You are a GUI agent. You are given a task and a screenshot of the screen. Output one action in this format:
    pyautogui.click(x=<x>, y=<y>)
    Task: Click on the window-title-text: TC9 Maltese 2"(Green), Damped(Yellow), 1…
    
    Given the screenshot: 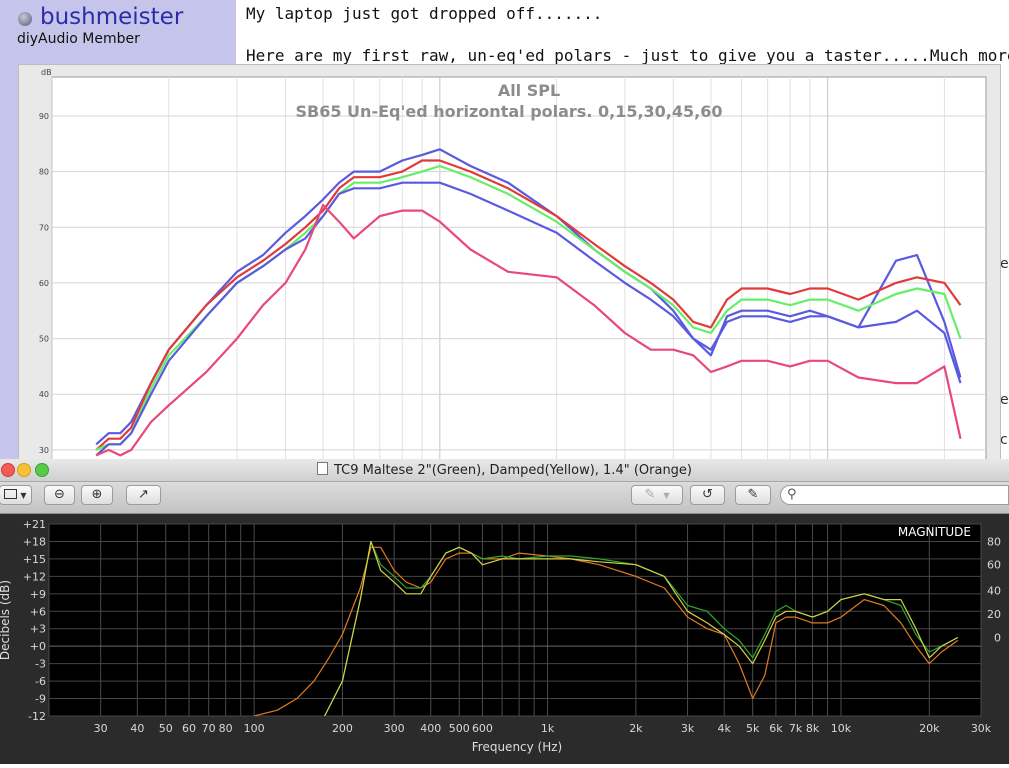 What is the action you would take?
    pyautogui.click(x=512, y=470)
    